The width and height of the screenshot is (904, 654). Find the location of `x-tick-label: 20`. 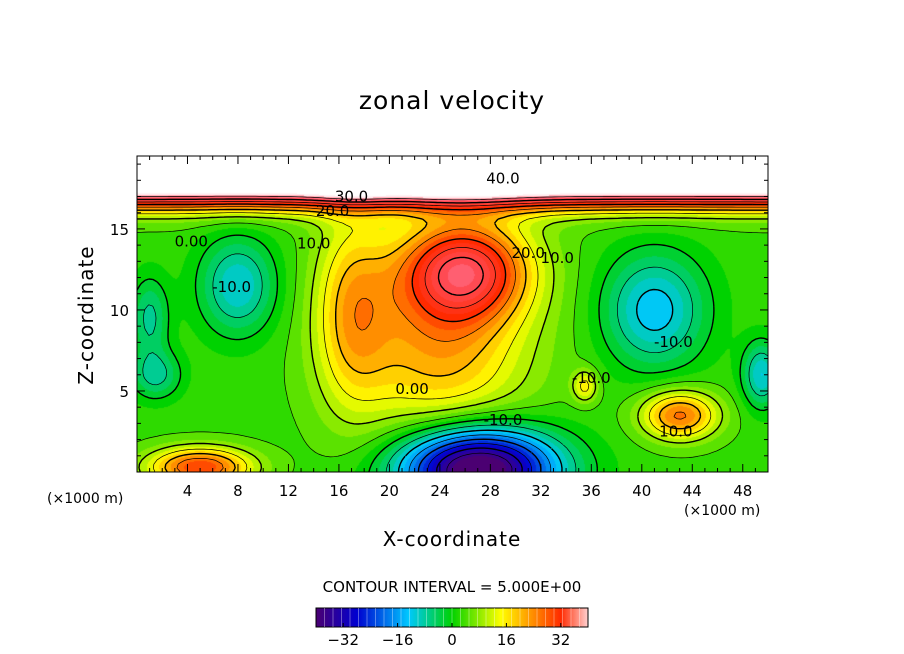

x-tick-label: 20 is located at coordinates (389, 491).